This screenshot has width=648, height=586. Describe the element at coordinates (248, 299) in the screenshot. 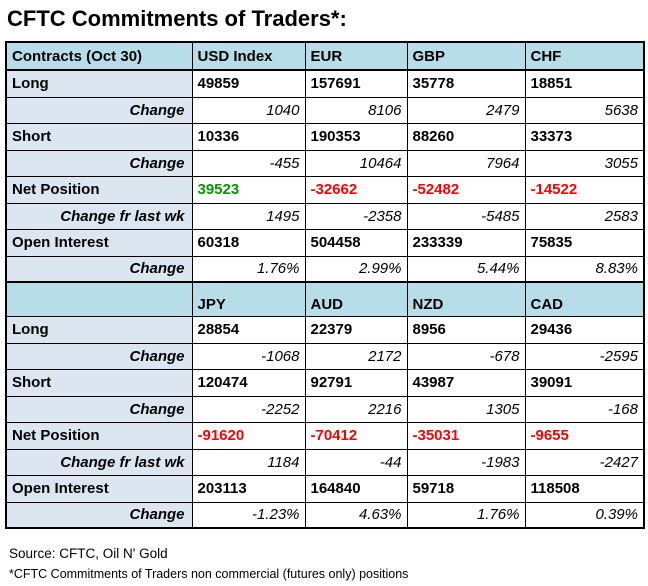

I see `column-header: JPY` at that location.